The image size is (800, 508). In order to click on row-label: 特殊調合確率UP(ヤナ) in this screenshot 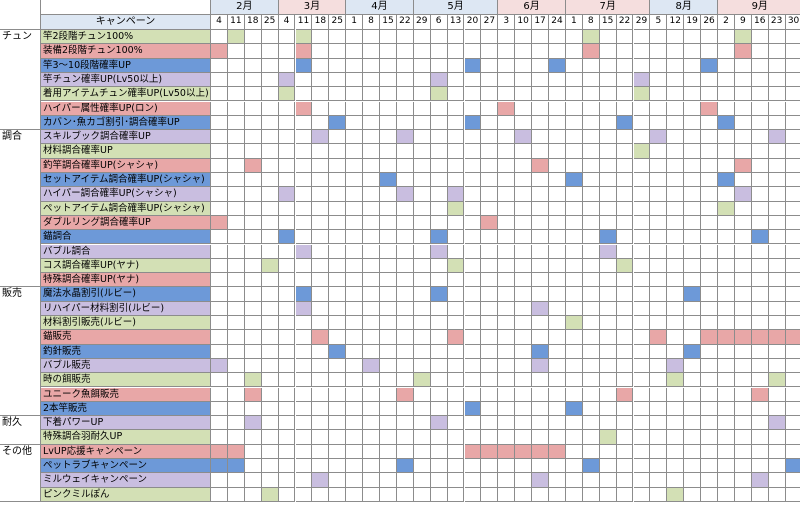, I will do `click(126, 280)`.